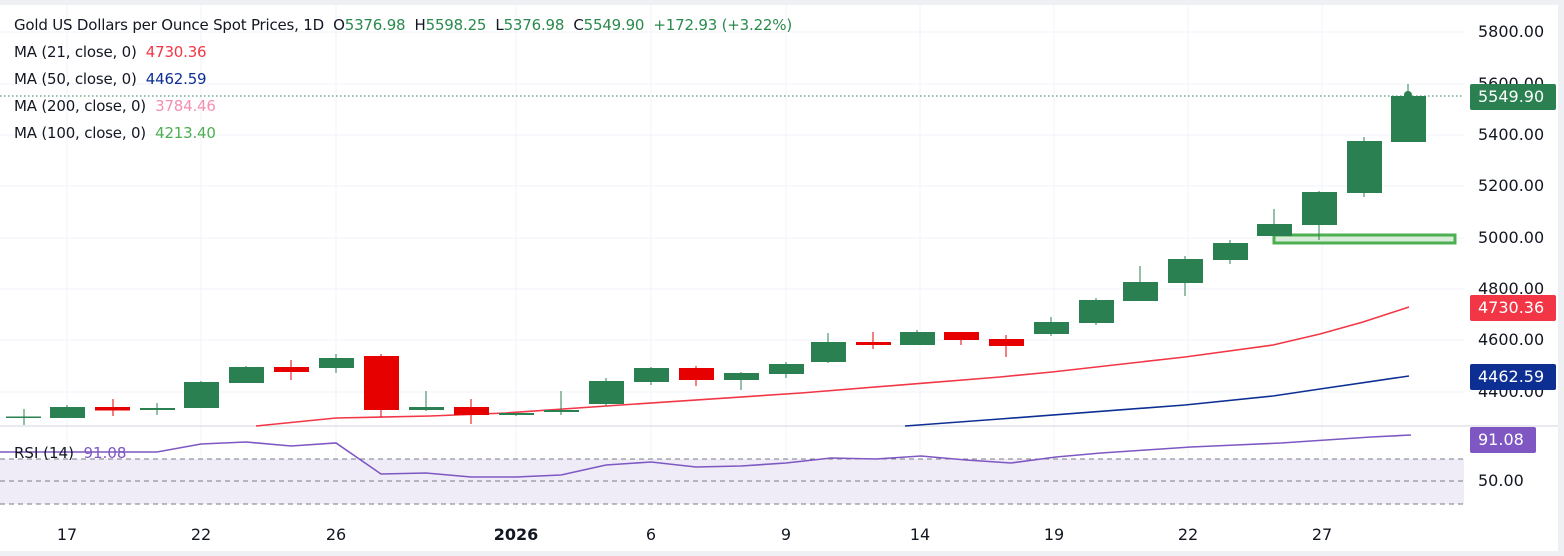  I want to click on price-tick: 5400.00, so click(1511, 134).